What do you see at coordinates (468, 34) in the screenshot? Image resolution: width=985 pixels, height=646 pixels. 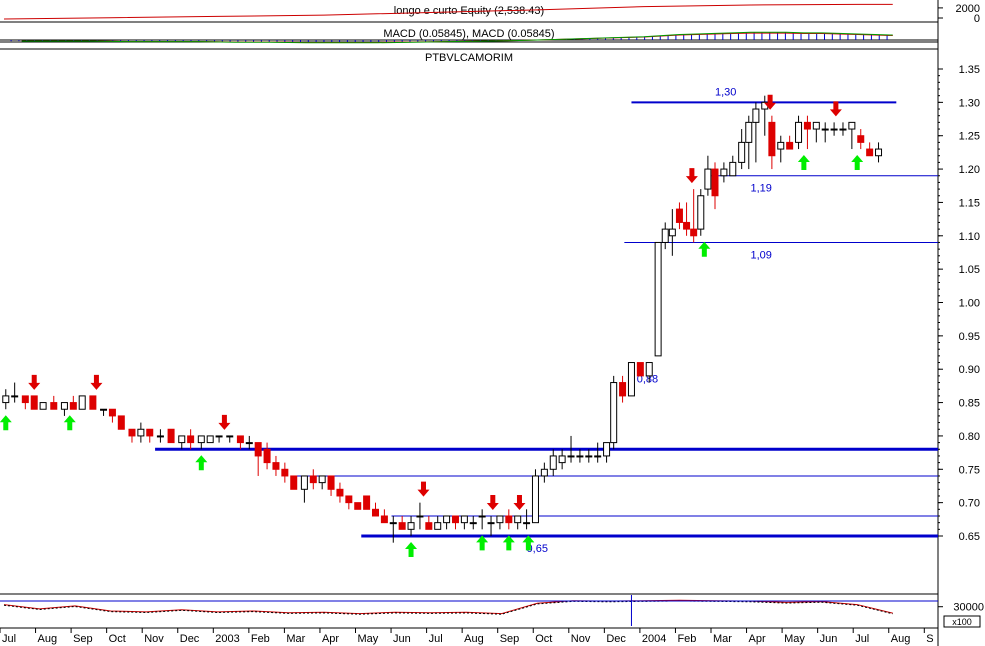 I see `macd-panel-label: MACD (0.05845), MACD (0.05845)` at bounding box center [468, 34].